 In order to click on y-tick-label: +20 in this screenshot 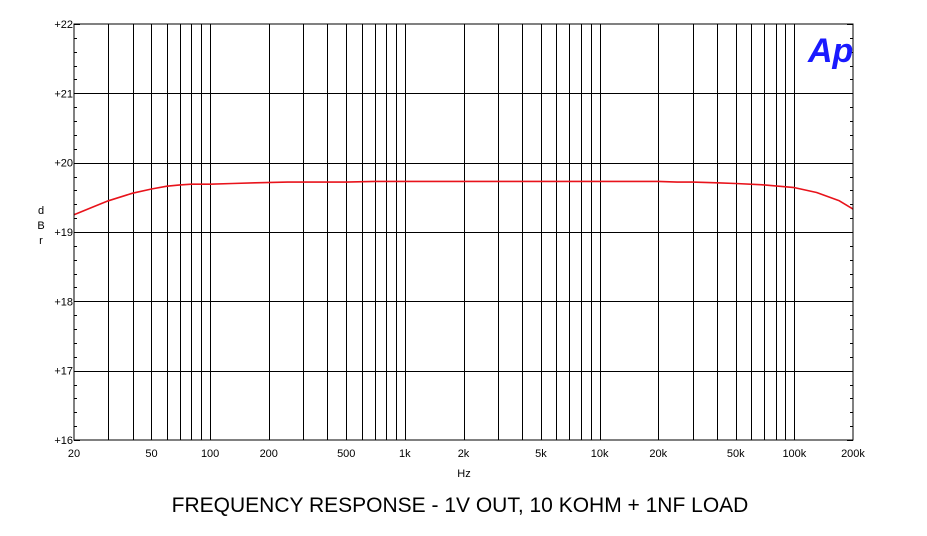, I will do `click(63, 164)`.